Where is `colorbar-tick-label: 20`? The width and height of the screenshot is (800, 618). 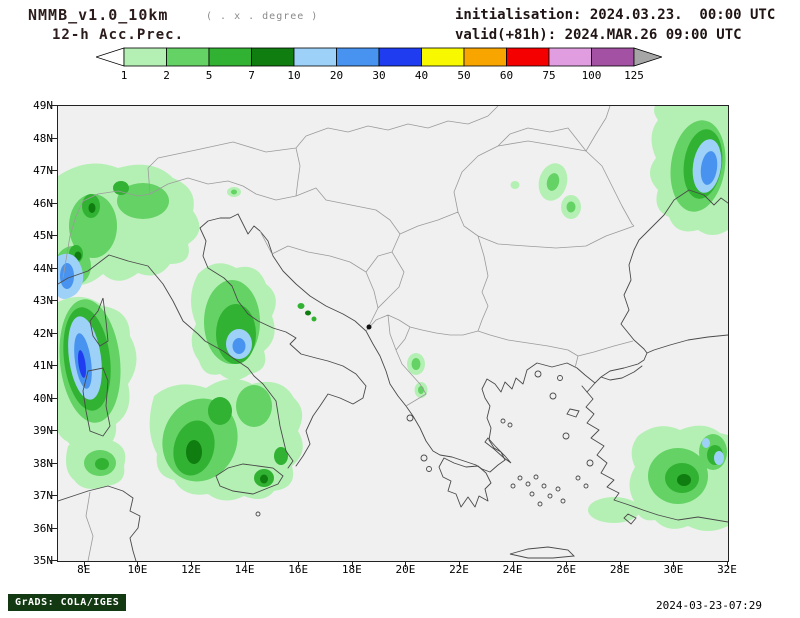 colorbar-tick-label: 20 is located at coordinates (336, 75).